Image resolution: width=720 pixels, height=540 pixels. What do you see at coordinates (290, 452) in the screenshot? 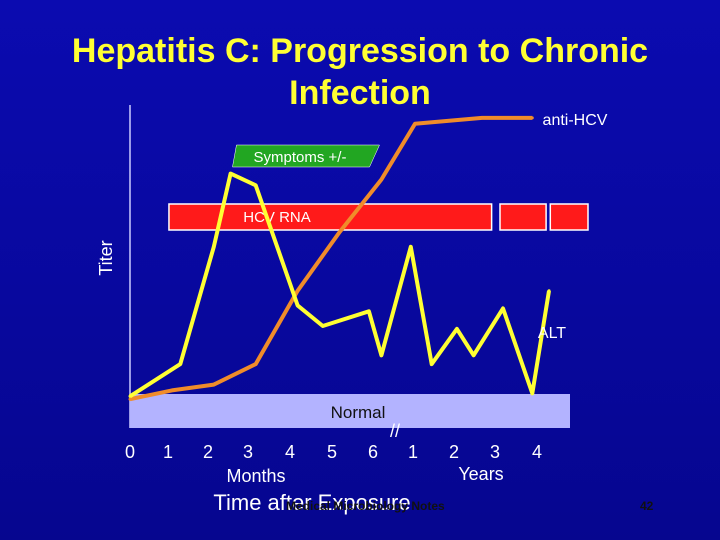
I see `x-tick-label-months-4: 4` at bounding box center [290, 452].